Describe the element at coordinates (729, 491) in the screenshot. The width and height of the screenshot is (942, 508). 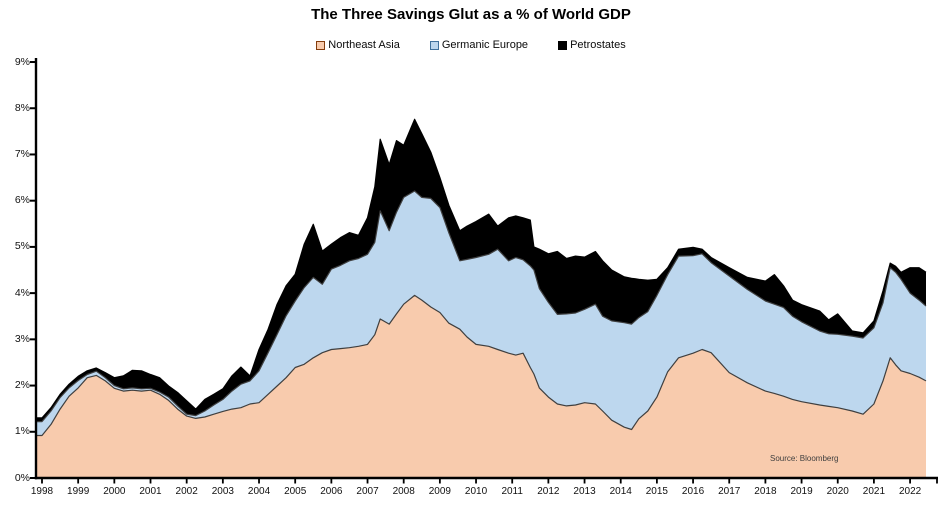
I see `x-axis-label: 2017` at that location.